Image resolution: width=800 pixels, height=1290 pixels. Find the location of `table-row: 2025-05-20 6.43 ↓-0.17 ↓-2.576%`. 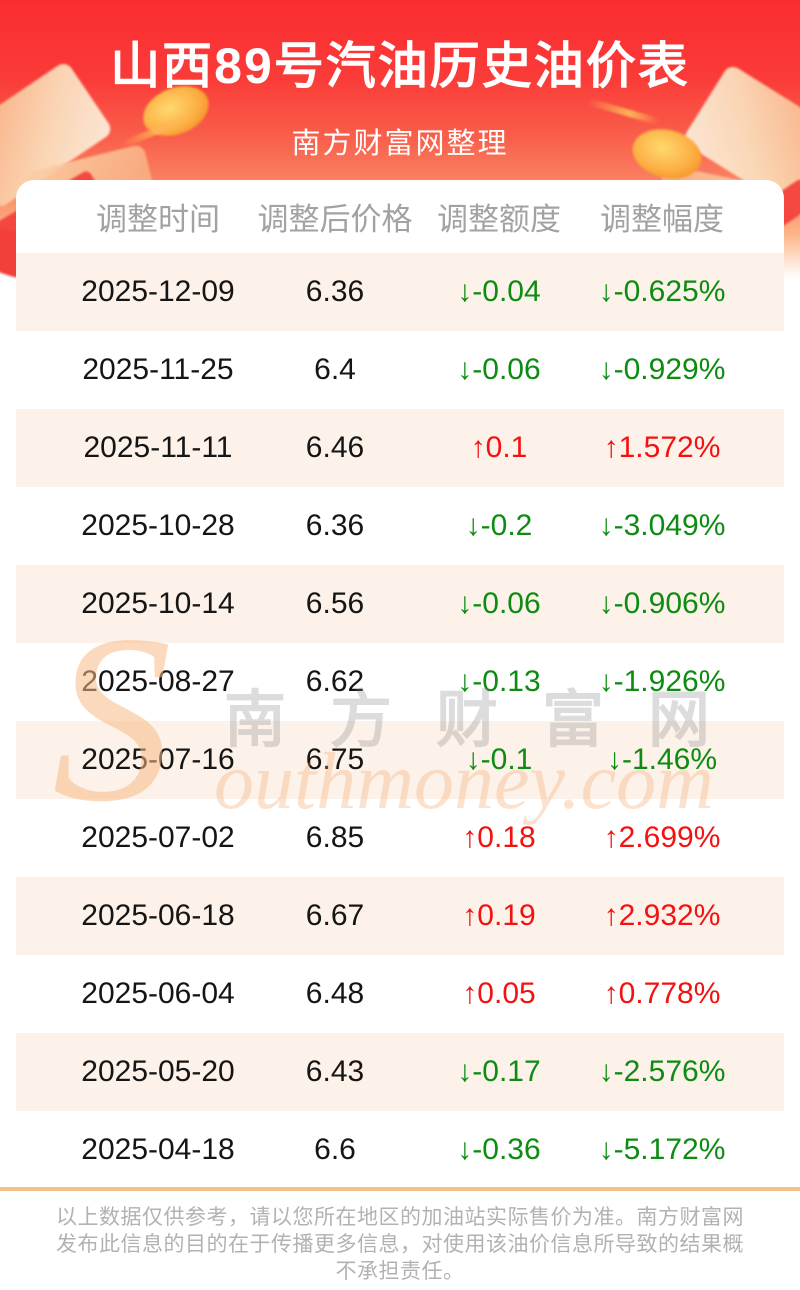

table-row: 2025-05-20 6.43 ↓-0.17 ↓-2.576% is located at coordinates (400, 1072).